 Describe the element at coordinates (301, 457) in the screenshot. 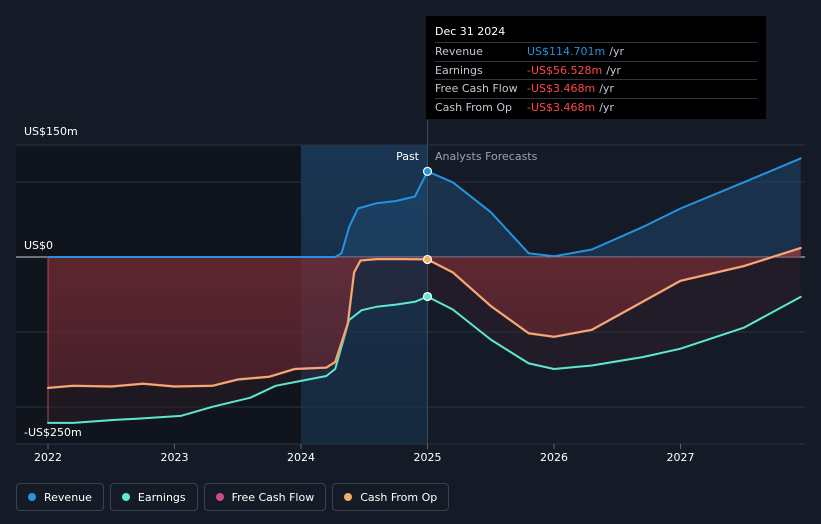

I see `x-tick-label: 2024` at that location.